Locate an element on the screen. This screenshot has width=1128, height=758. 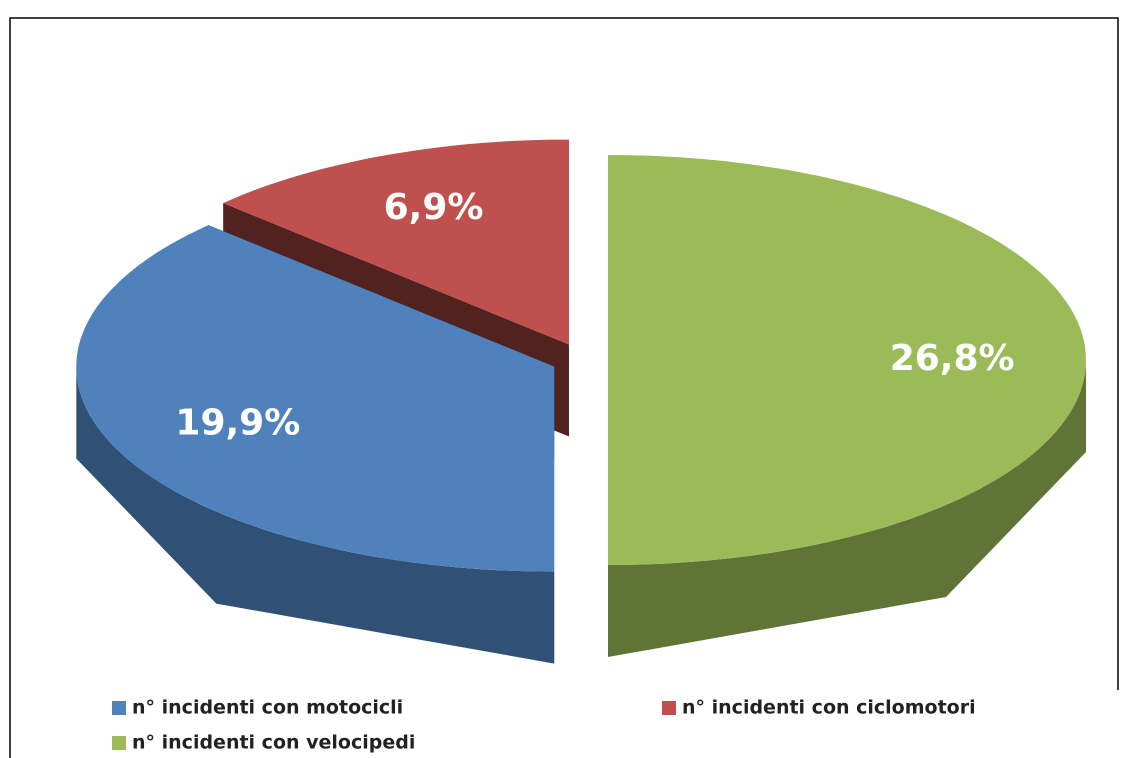
legend-label: n° incidenti con motocicli is located at coordinates (267, 708).